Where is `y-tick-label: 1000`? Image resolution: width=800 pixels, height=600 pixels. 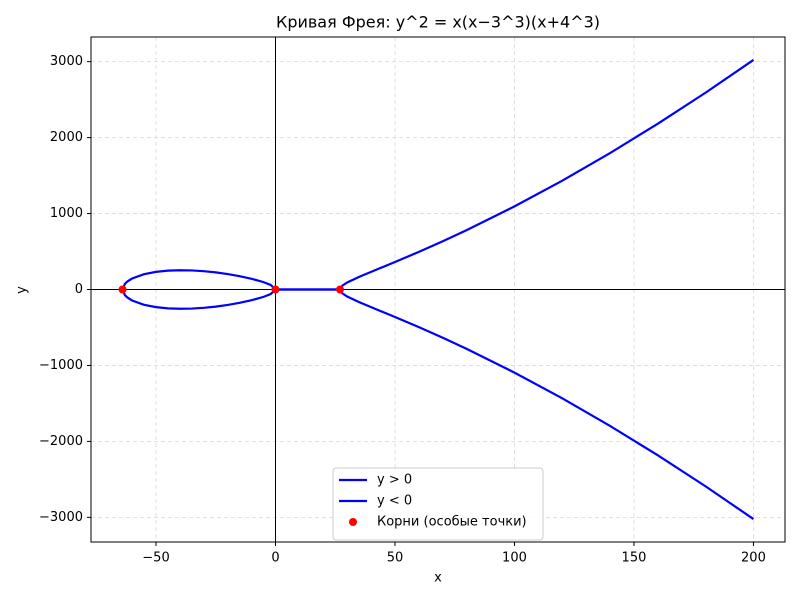 y-tick-label: 1000 is located at coordinates (66, 213).